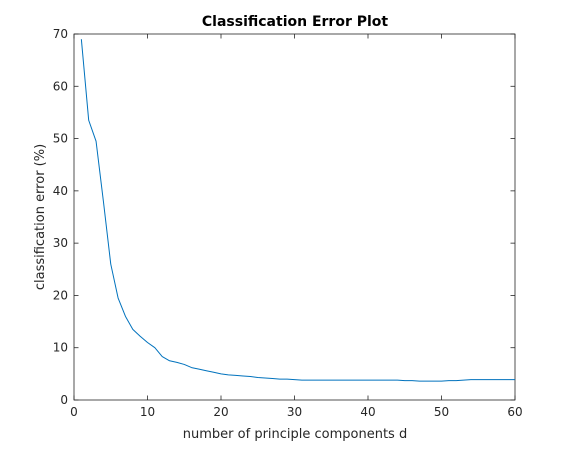  I want to click on x-tick-label: 60, so click(514, 412).